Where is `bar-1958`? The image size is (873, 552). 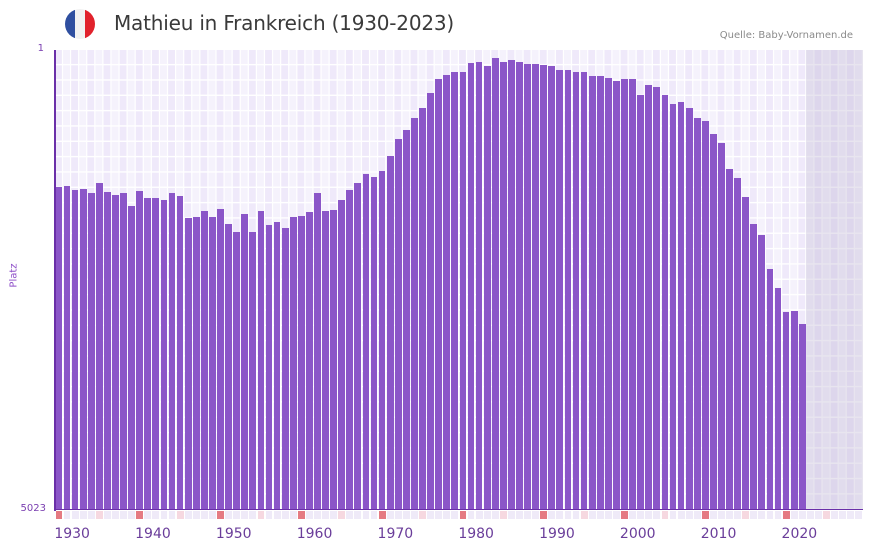 bar-1958 is located at coordinates (285, 369).